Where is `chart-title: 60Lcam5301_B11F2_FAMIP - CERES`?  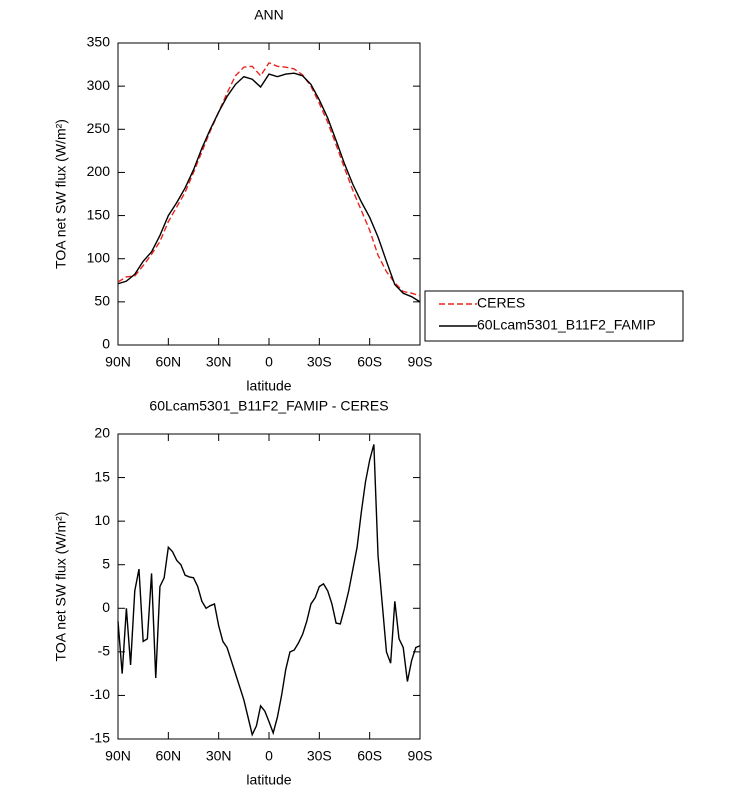
chart-title: 60Lcam5301_B11F2_FAMIP - CERES is located at coordinates (268, 406).